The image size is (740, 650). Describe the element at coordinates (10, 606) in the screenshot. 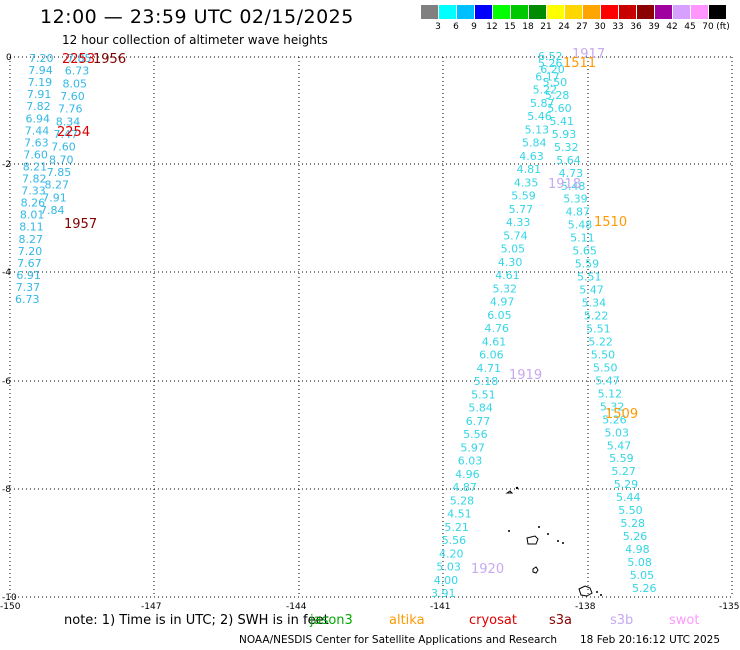

I see `lon-tick-label: -150` at that location.